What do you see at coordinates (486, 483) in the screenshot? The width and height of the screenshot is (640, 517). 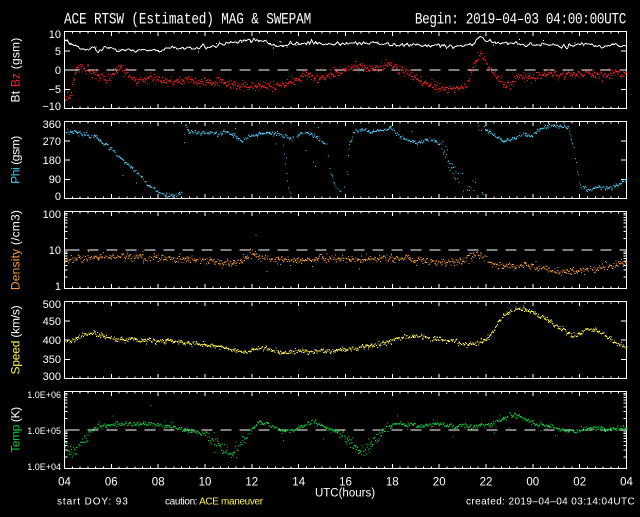 I see `svg-text: 22` at bounding box center [486, 483].